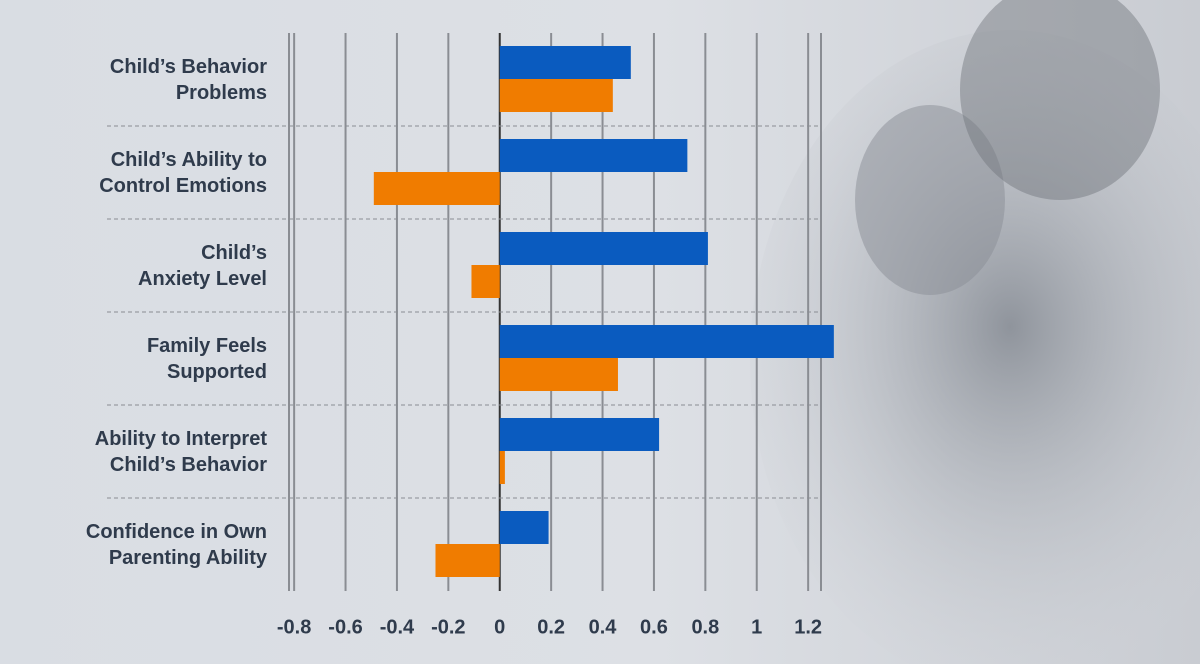 The image size is (1200, 664). Describe the element at coordinates (202, 265) in the screenshot. I see `category-label: Child’s Anxiety Level` at that location.